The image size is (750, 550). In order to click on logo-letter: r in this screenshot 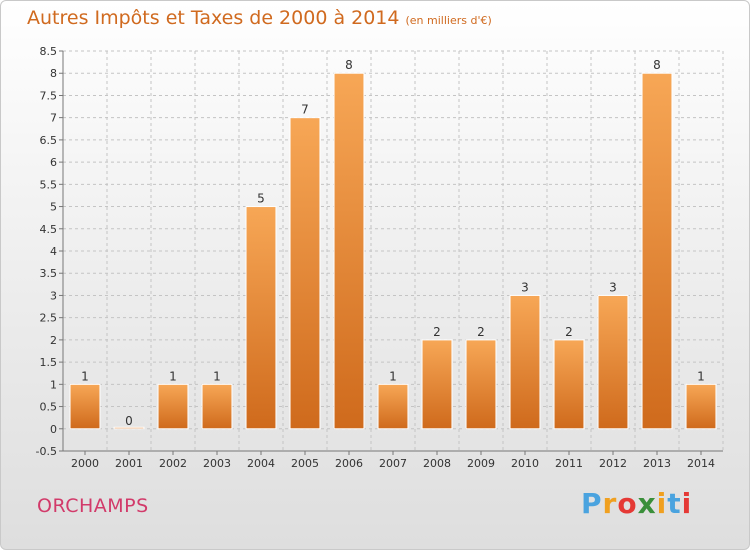, I will do `click(610, 503)`.